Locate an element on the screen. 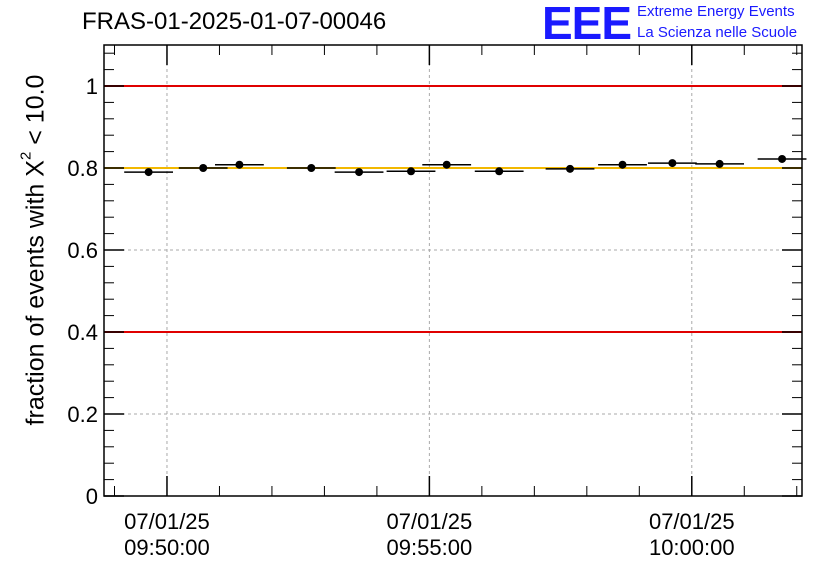 The image size is (836, 572). x-tick-label-1: 07/01/25 09:55:00 is located at coordinates (429, 534).